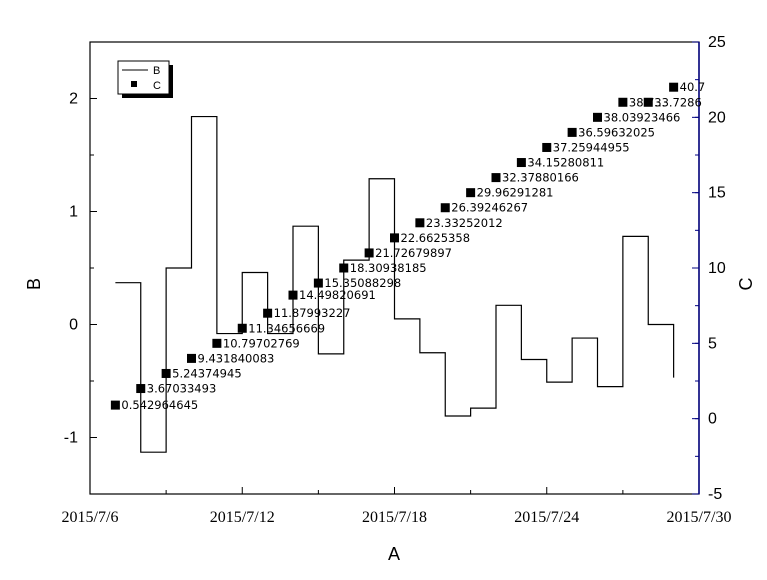 The image size is (767, 580). I want to click on series-c-data-label: 33.7286, so click(678, 102).